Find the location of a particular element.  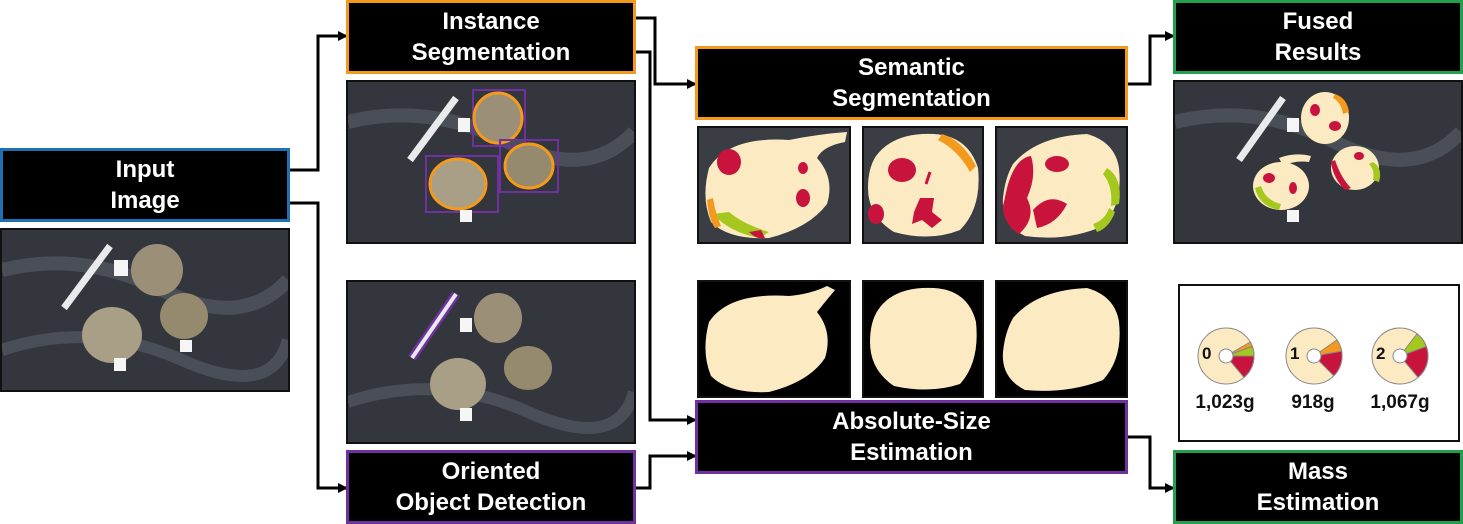

arrow-instance-to-absolute is located at coordinates (666, 237).